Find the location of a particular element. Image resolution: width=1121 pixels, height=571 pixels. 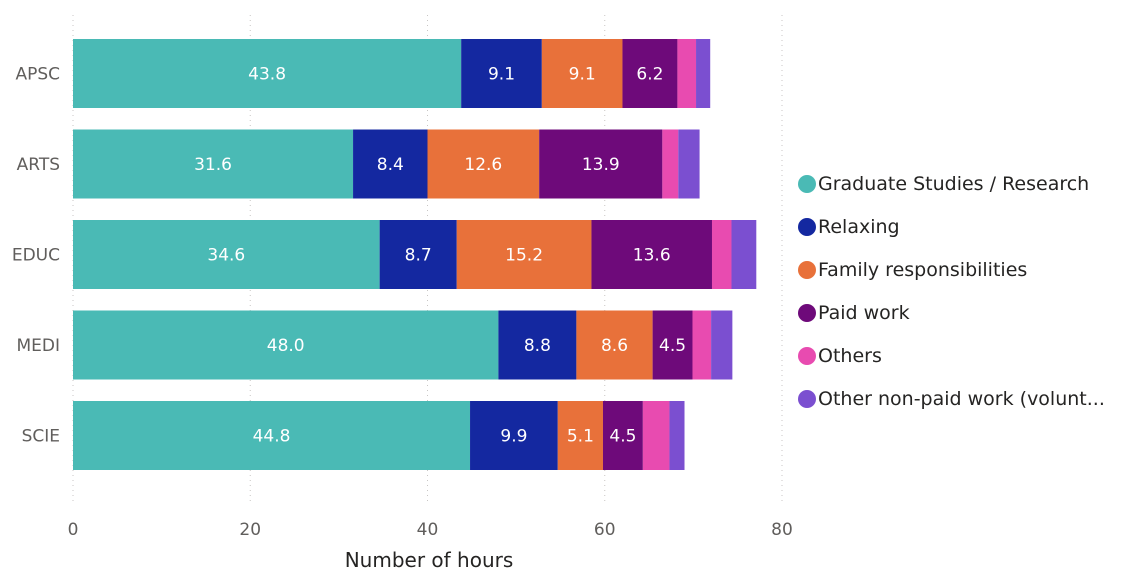

bar-data-label: 34.6 is located at coordinates (226, 256).